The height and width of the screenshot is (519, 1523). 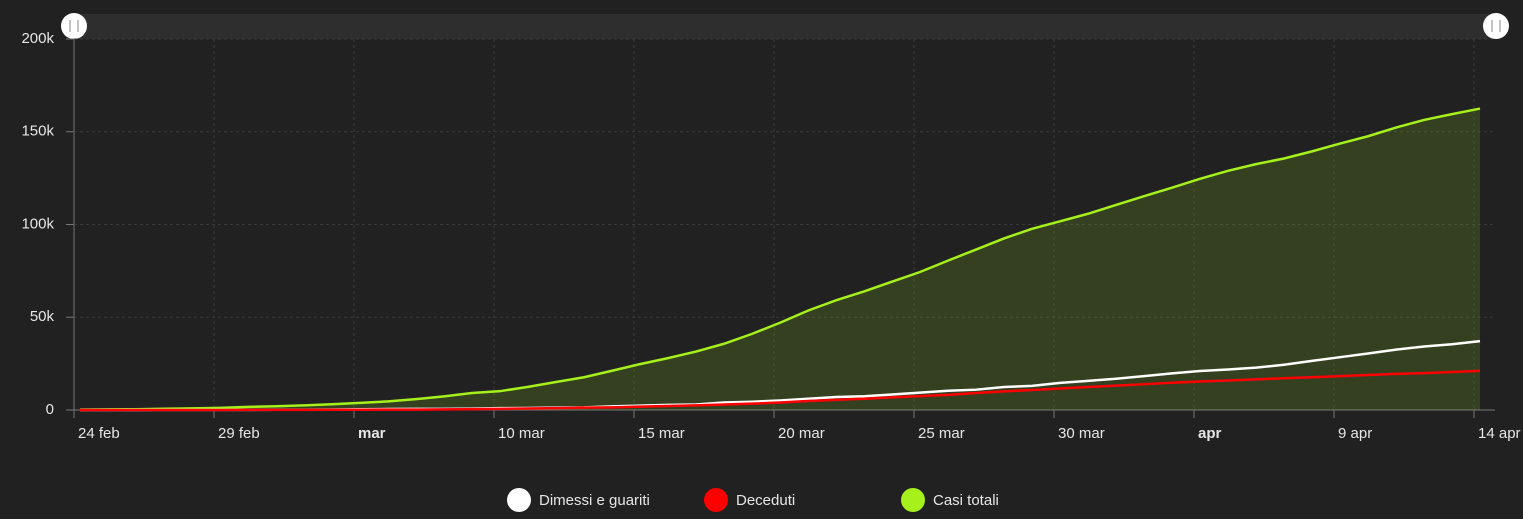 I want to click on x-tick-label: mar, so click(x=372, y=433).